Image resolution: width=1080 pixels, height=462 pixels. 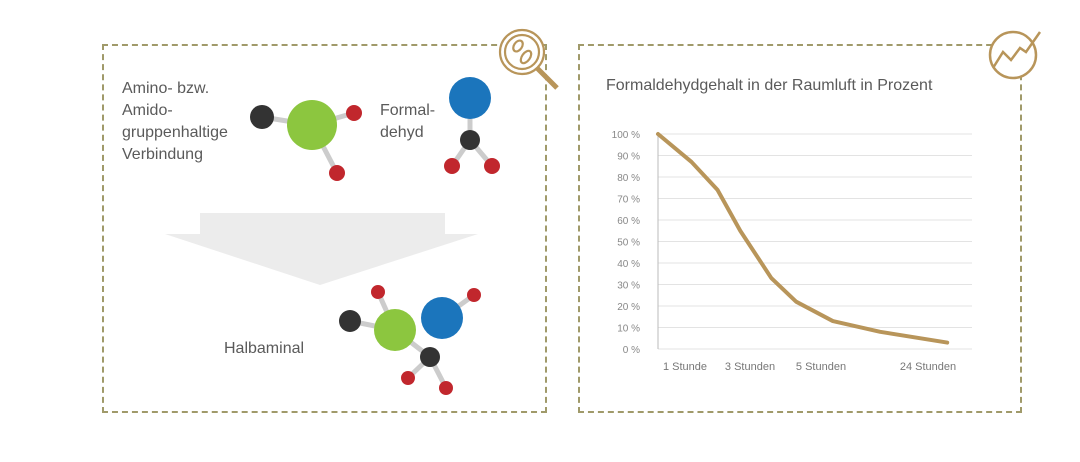 I want to click on y-tick-label: 100 %, so click(x=626, y=135).